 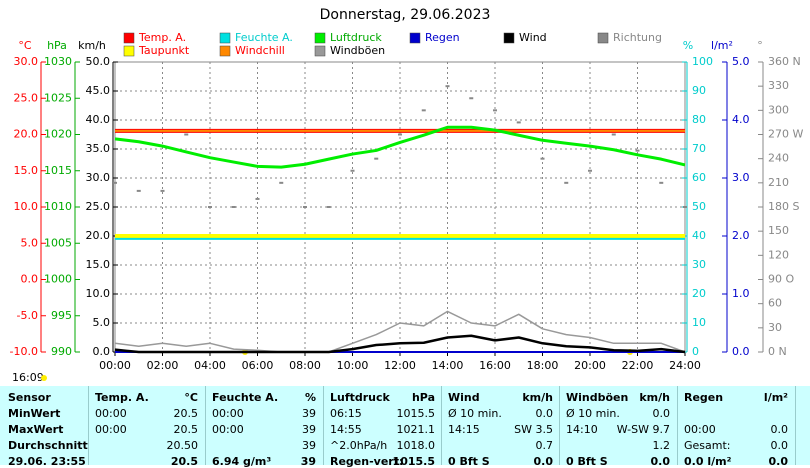 I want to click on y-tick-label: 3.0, so click(x=741, y=177).